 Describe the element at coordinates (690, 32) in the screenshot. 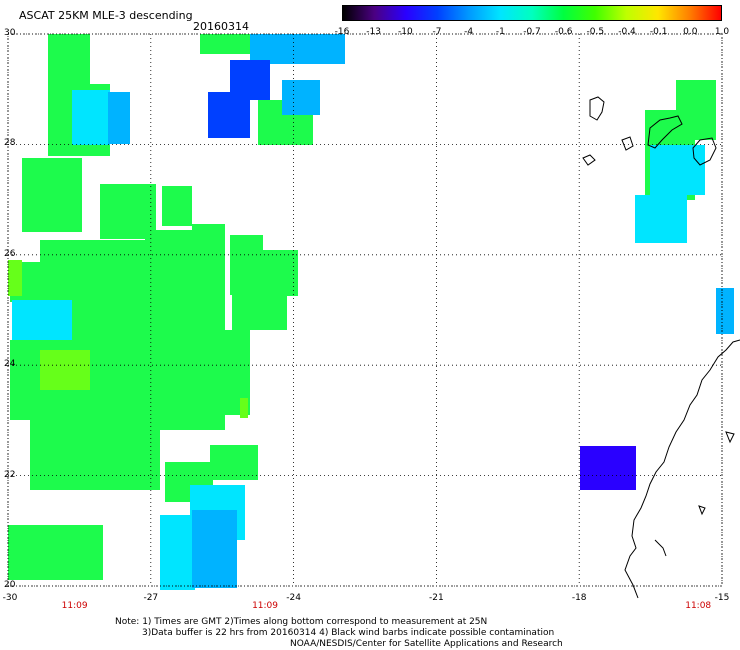

I see `colorbar-tick-label: 0.0` at that location.